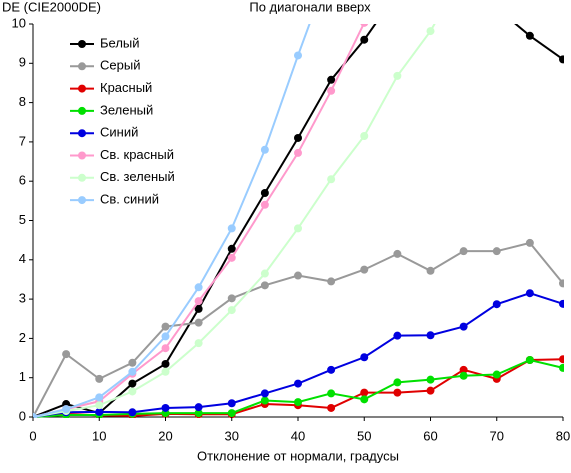 The width and height of the screenshot is (571, 473). Describe the element at coordinates (126, 109) in the screenshot. I see `legend-label: Зеленый` at that location.